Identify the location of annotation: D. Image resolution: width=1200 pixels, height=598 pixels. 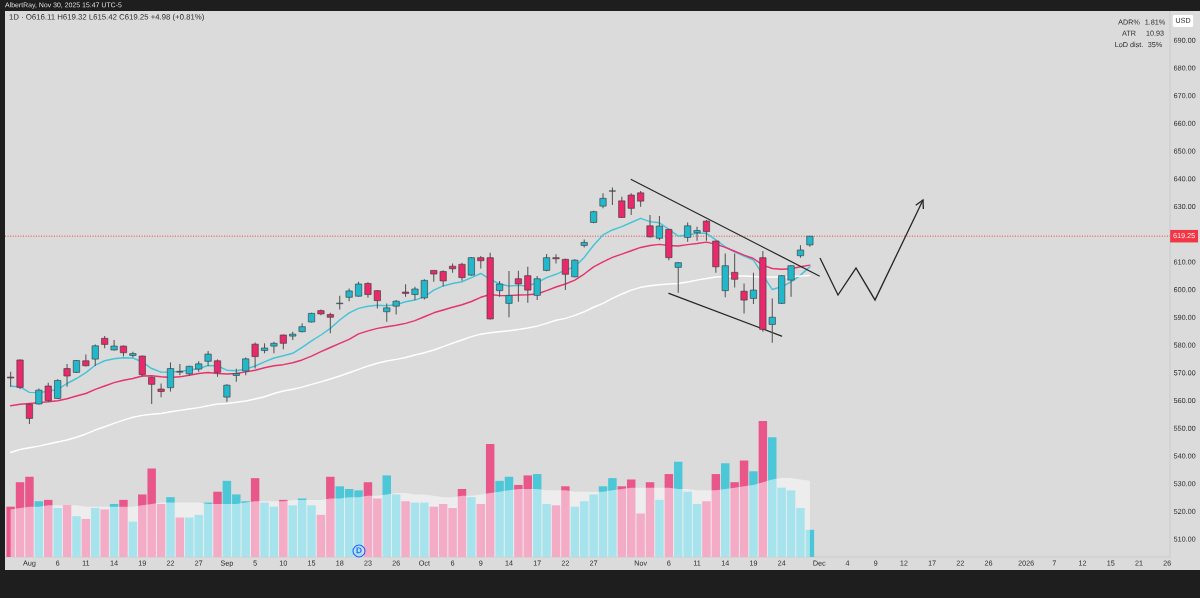
(359, 550).